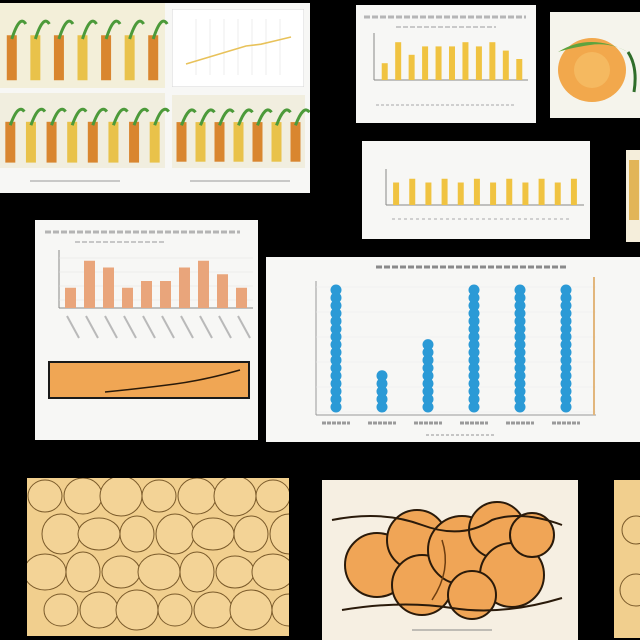 This screenshot has width=640, height=640. I want to click on edge-cell-icon, so click(629, 561).